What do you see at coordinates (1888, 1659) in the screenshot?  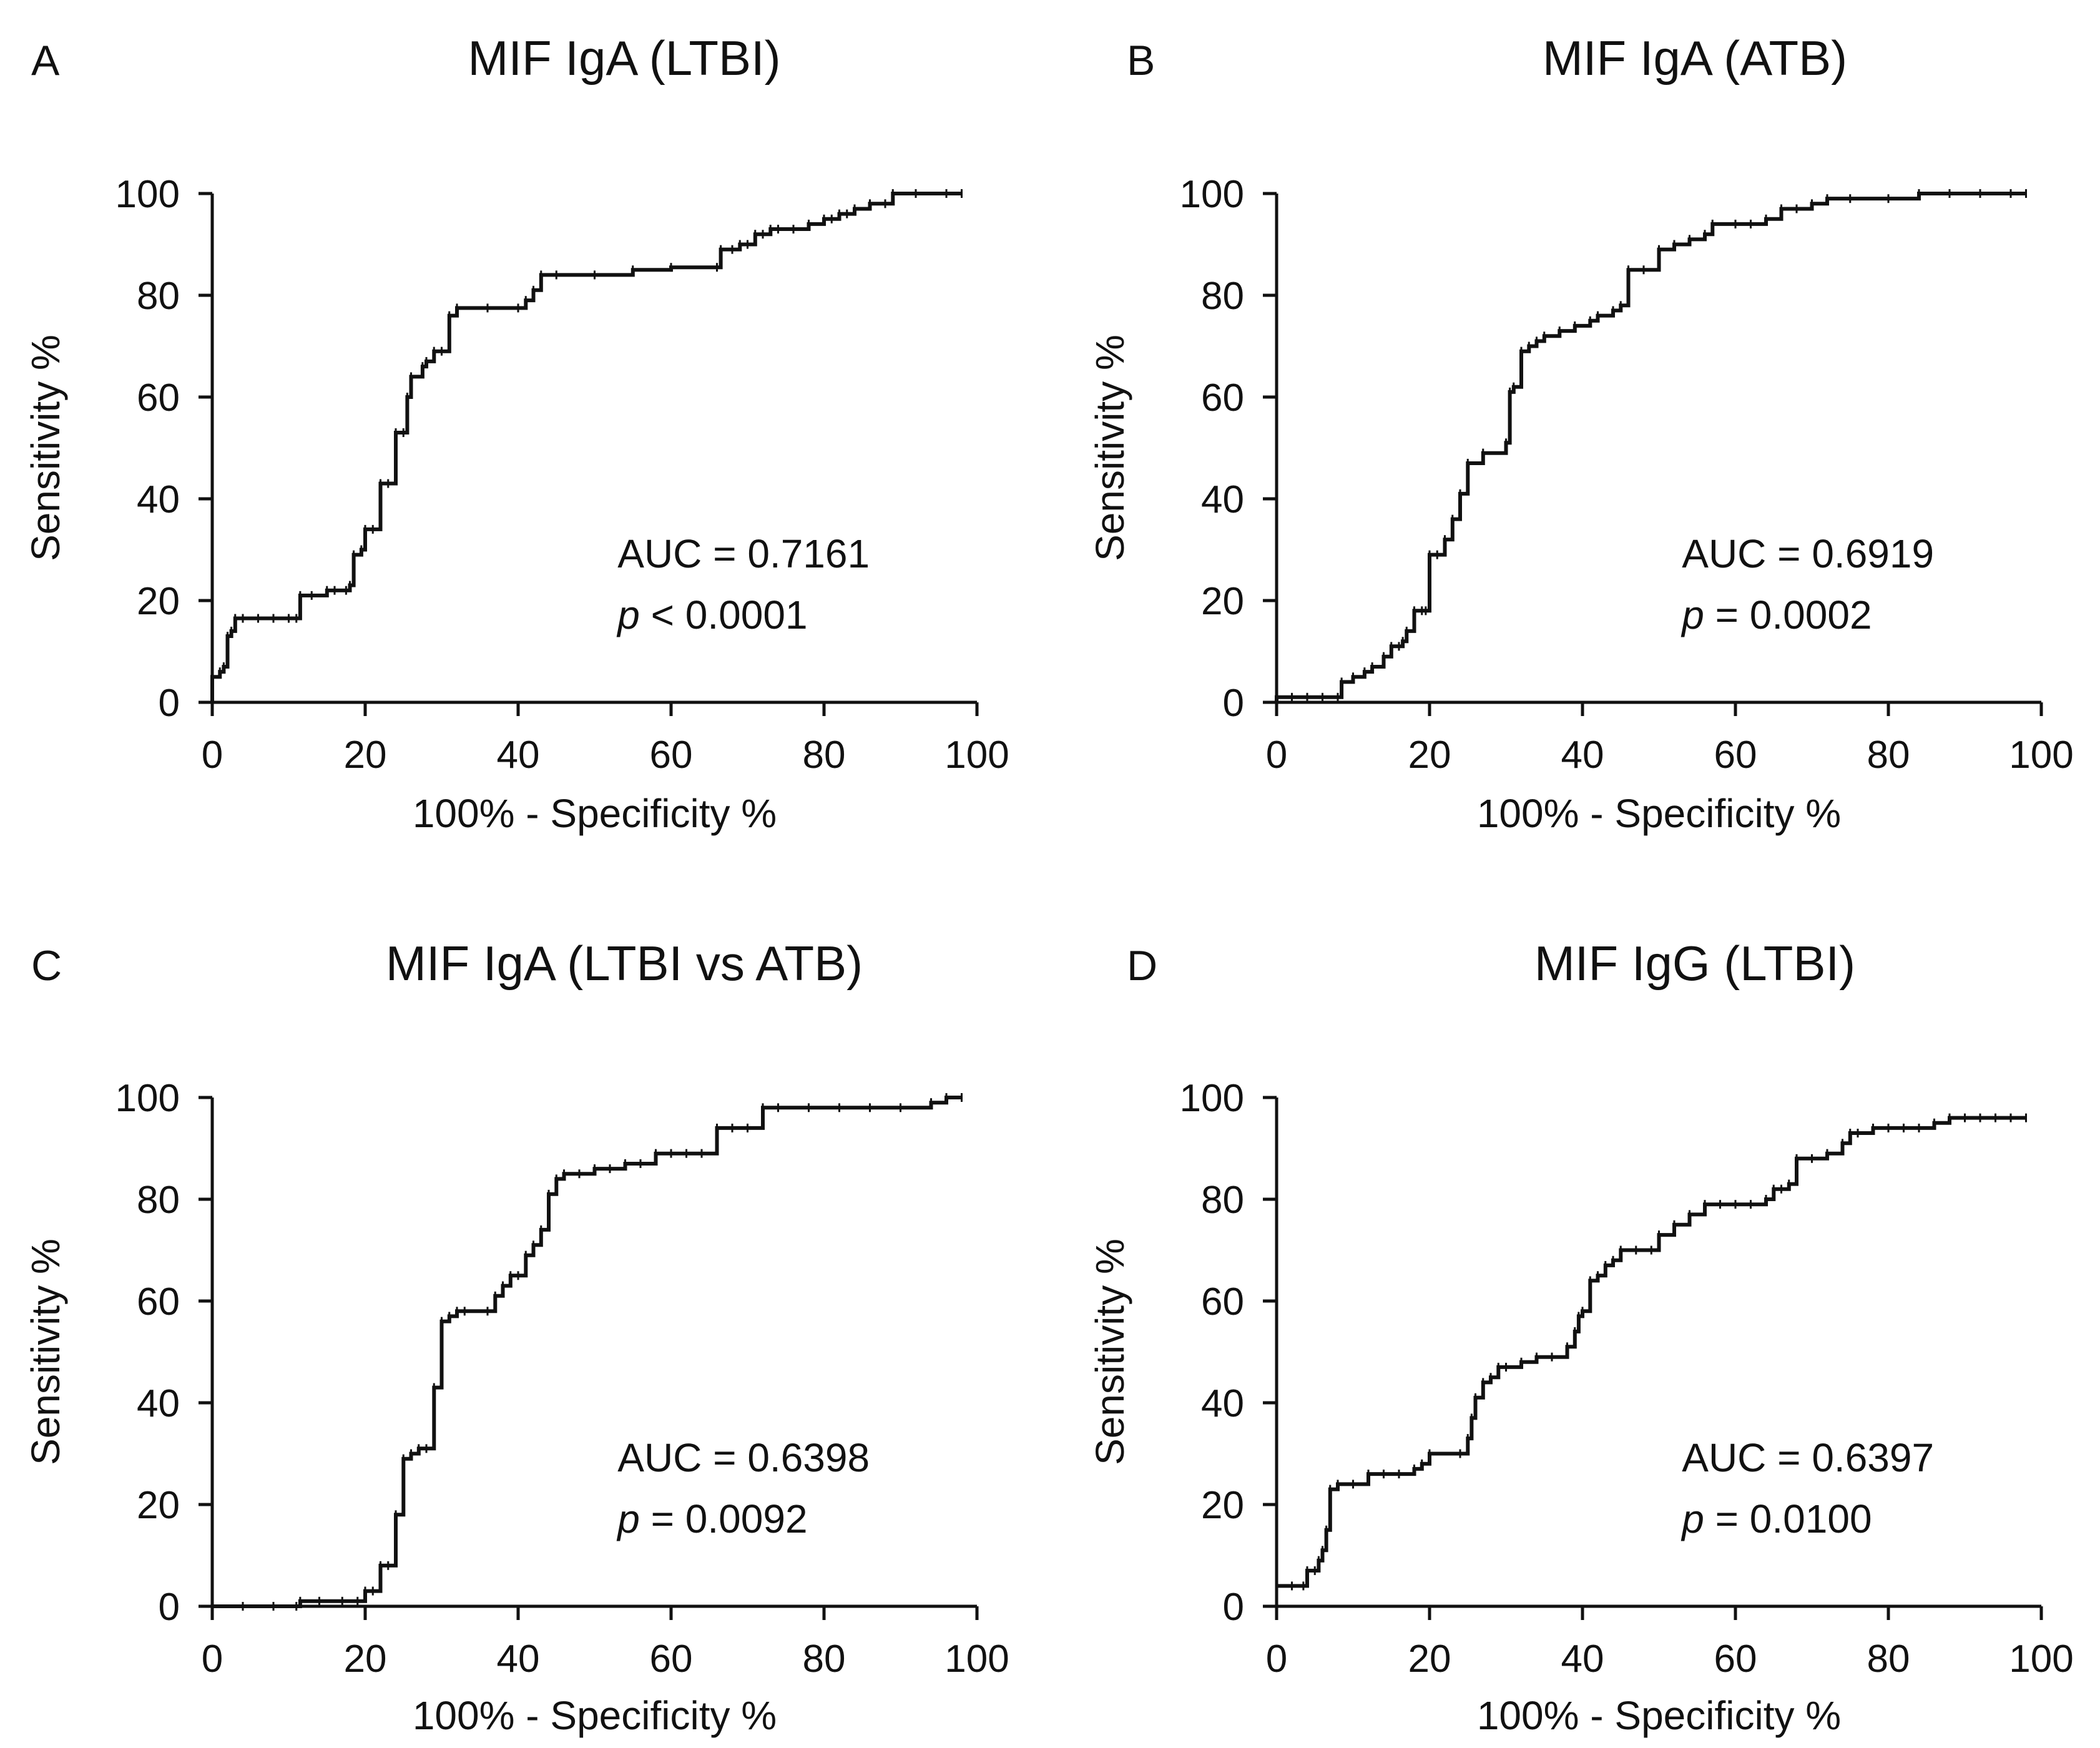 I see `chart-d-x-tick-label: 80` at bounding box center [1888, 1659].